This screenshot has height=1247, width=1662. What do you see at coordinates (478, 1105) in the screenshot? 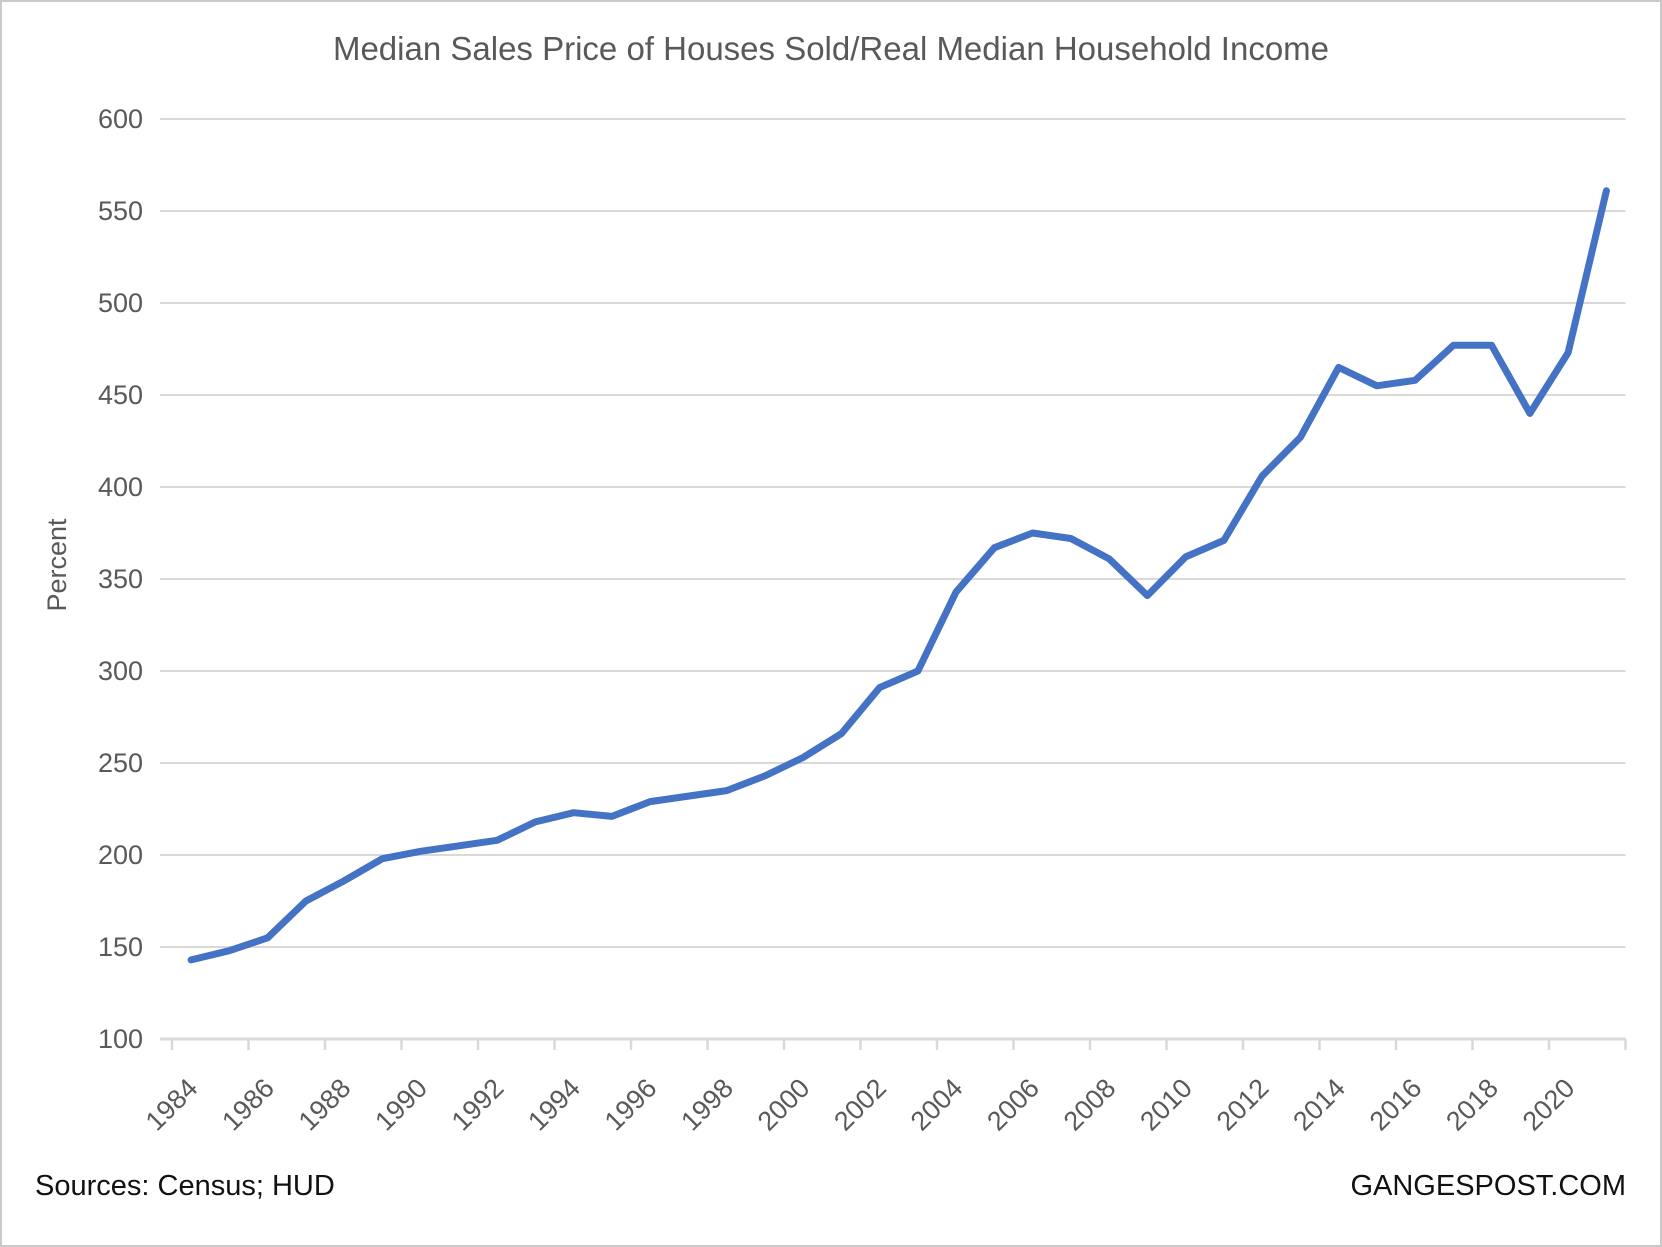
I see `x-tick-label: 1992` at bounding box center [478, 1105].